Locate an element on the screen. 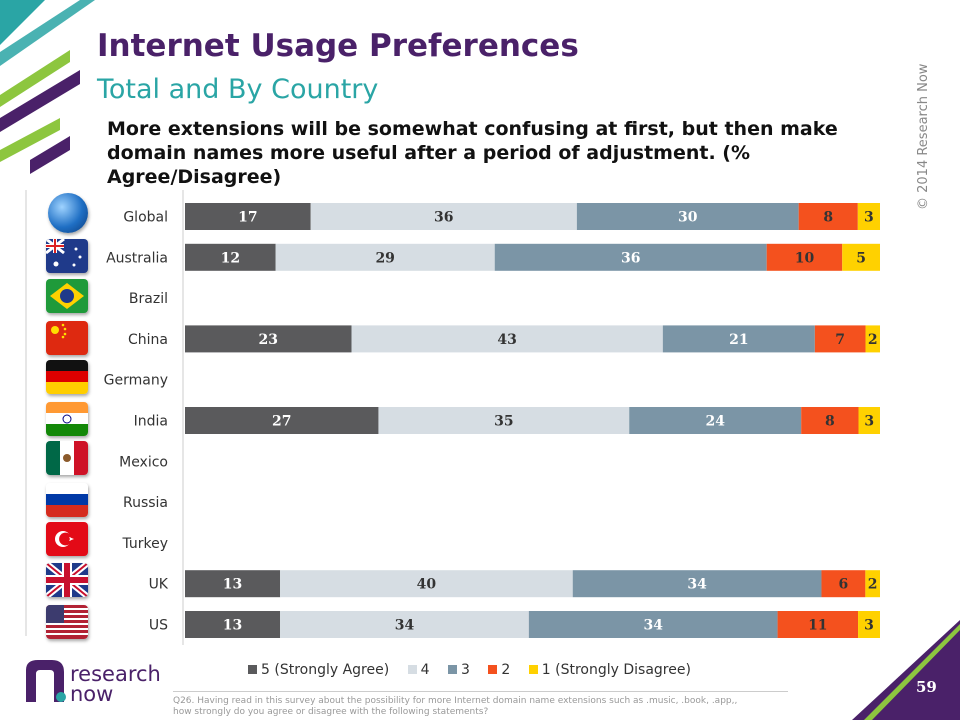 The height and width of the screenshot is (720, 960). category-label: Australia is located at coordinates (137, 258).